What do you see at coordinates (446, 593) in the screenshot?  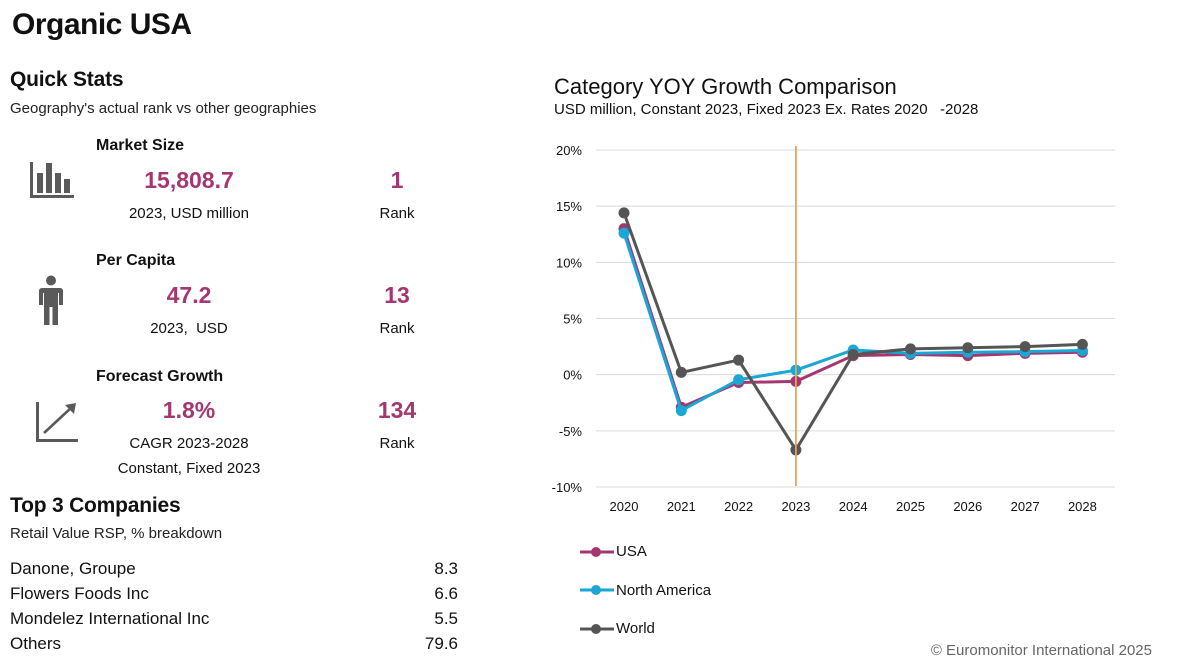 I see `company-share: 6.6` at bounding box center [446, 593].